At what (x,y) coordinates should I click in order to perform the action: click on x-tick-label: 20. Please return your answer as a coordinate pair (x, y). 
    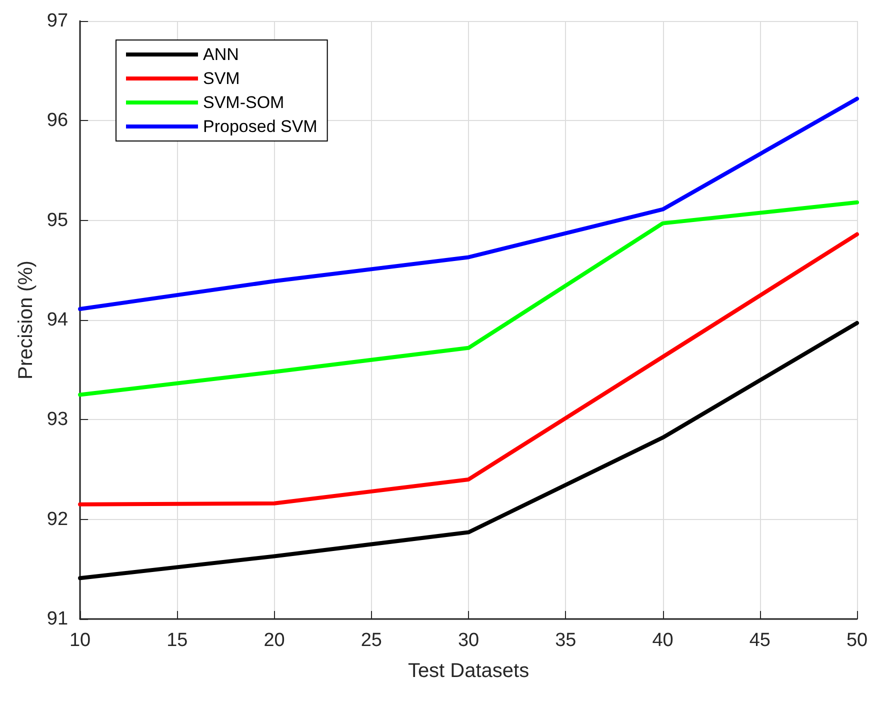
    Looking at the image, I should click on (274, 640).